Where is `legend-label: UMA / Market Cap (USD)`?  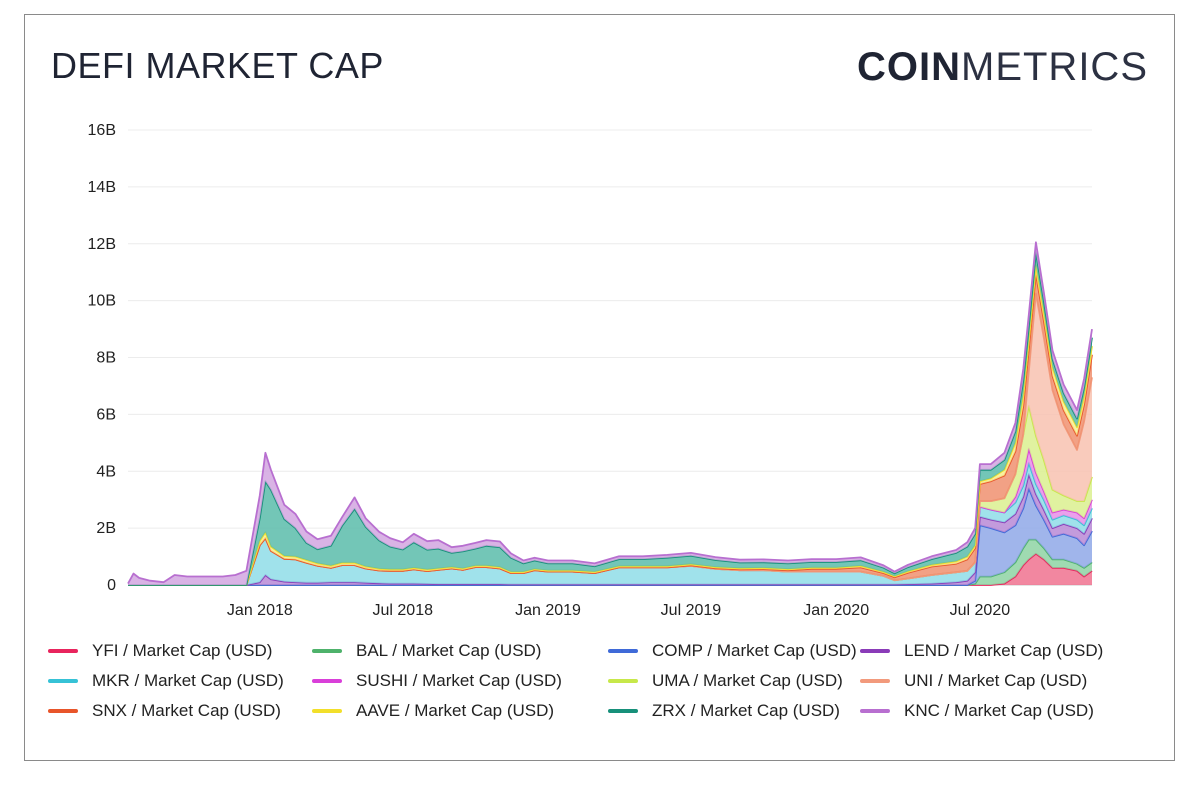 legend-label: UMA / Market Cap (USD) is located at coordinates (747, 680).